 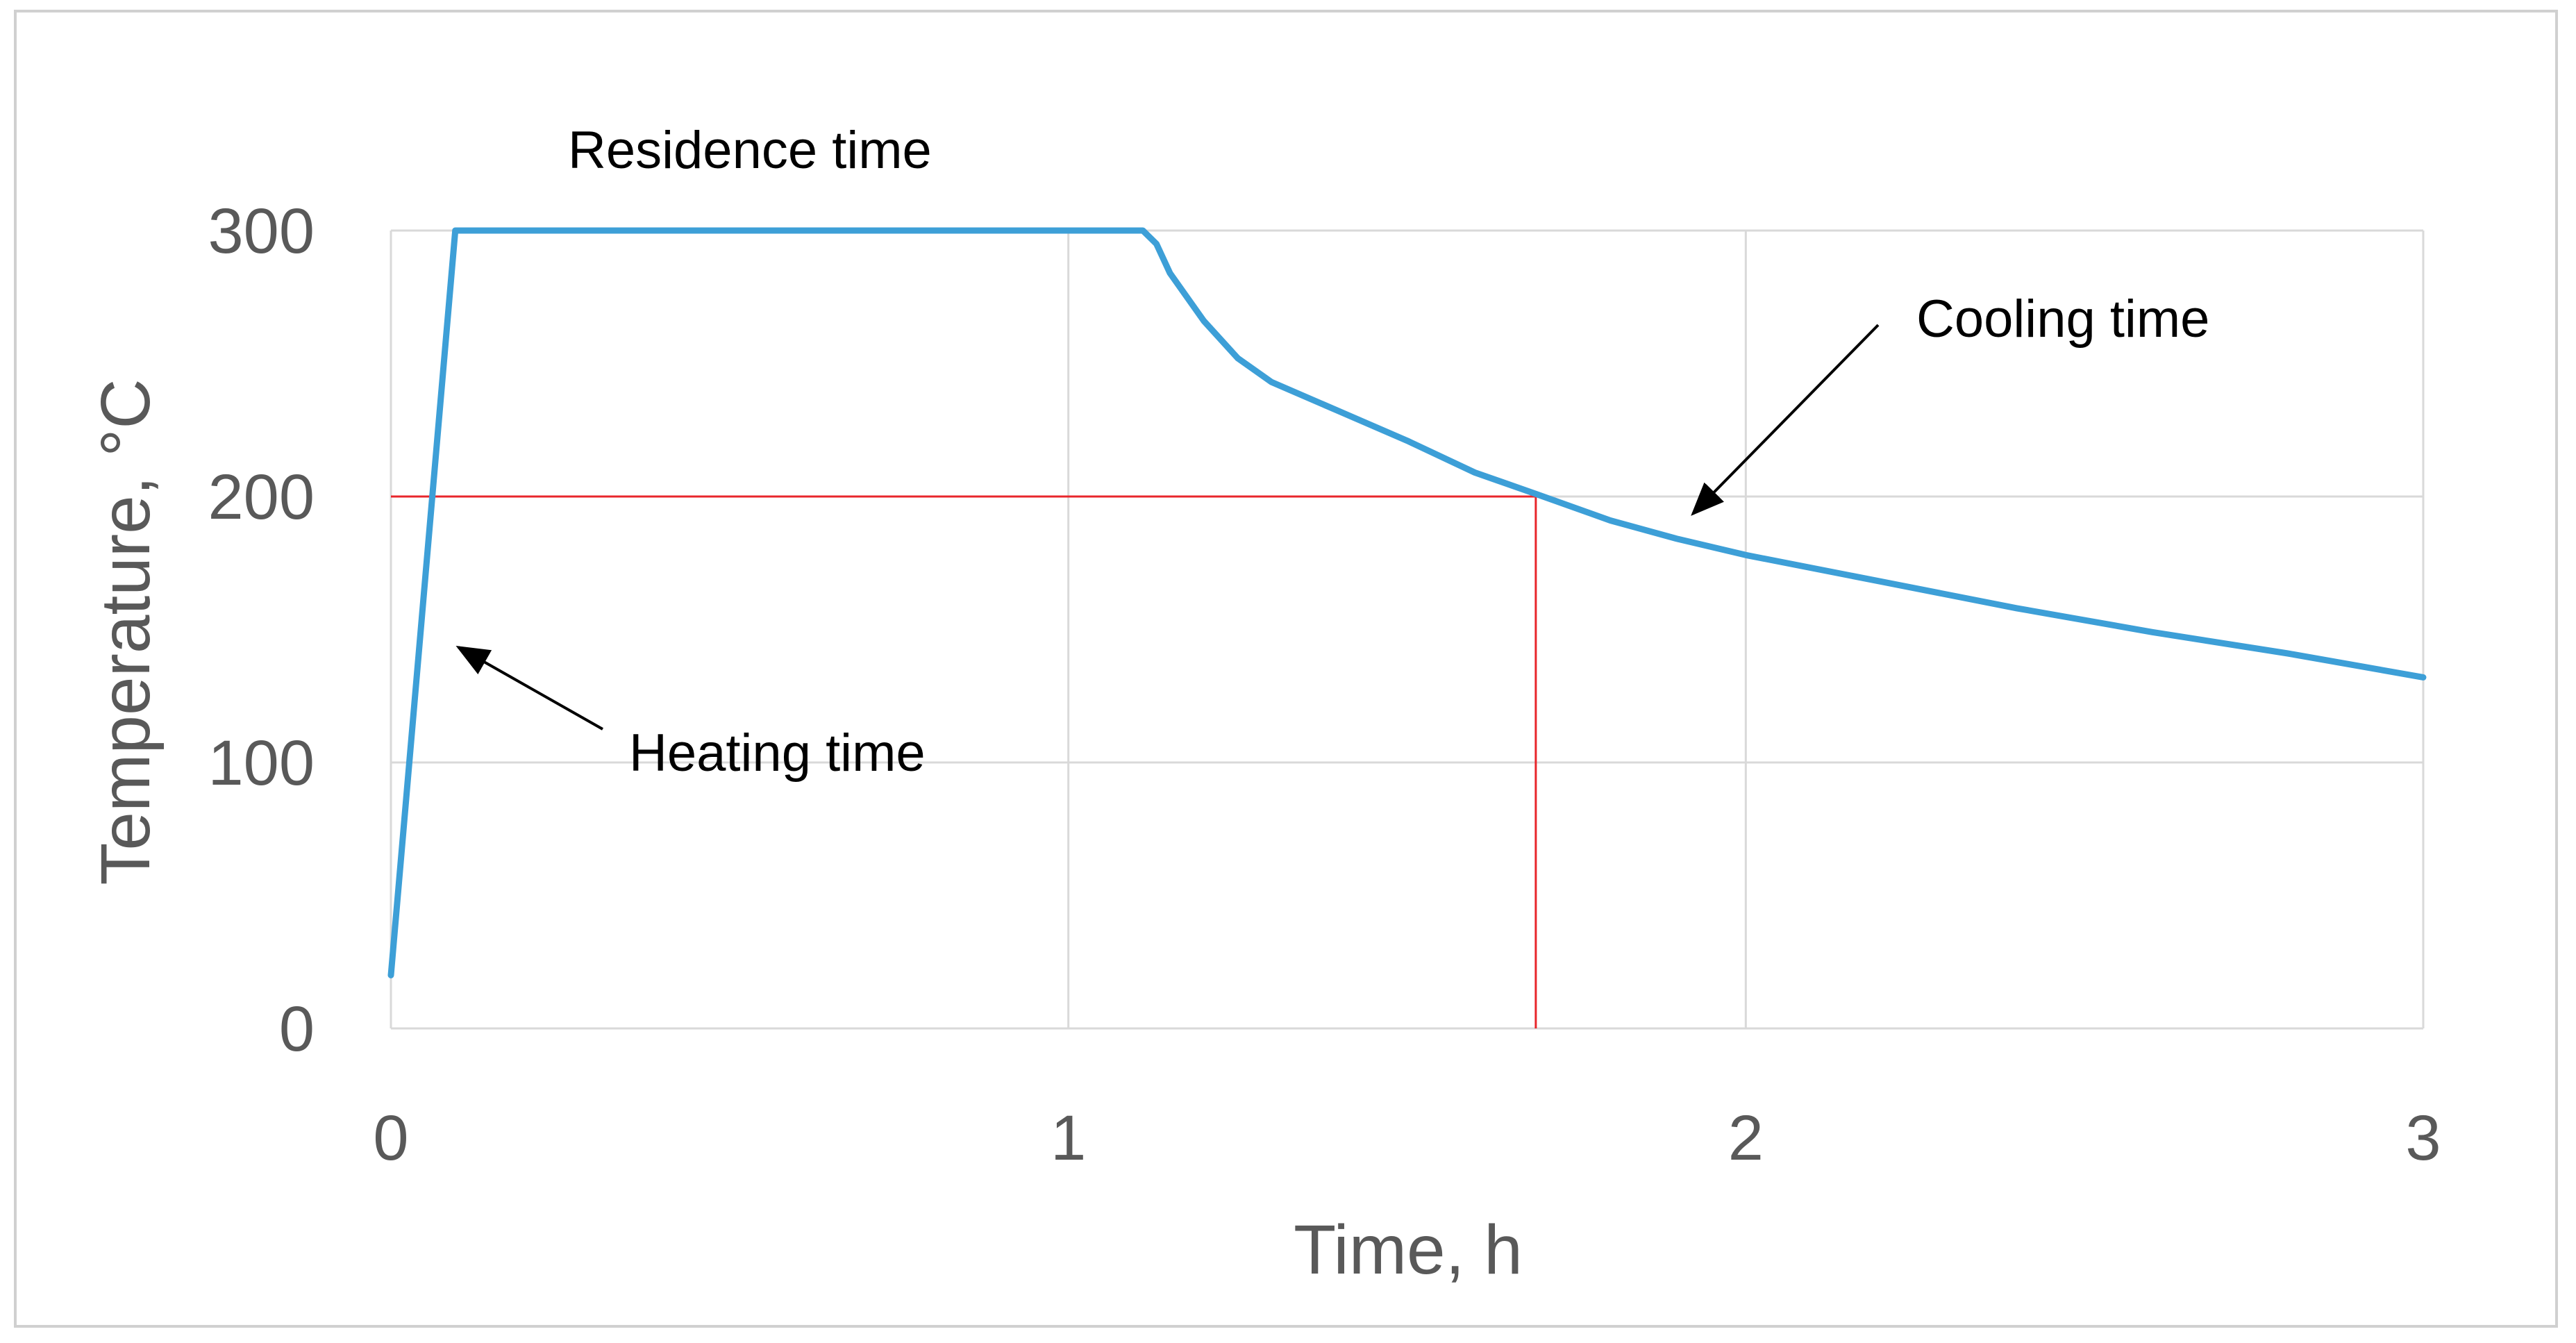 What do you see at coordinates (1408, 1250) in the screenshot?
I see `x-axis-title: Time, h` at bounding box center [1408, 1250].